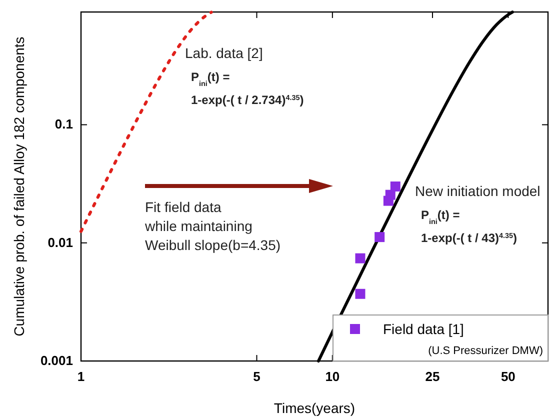 Image resolution: width=558 pixels, height=419 pixels. What do you see at coordinates (19, 186) in the screenshot?
I see `y-axis-title: Cumulative prob. of failed Alloy 182 components` at bounding box center [19, 186].